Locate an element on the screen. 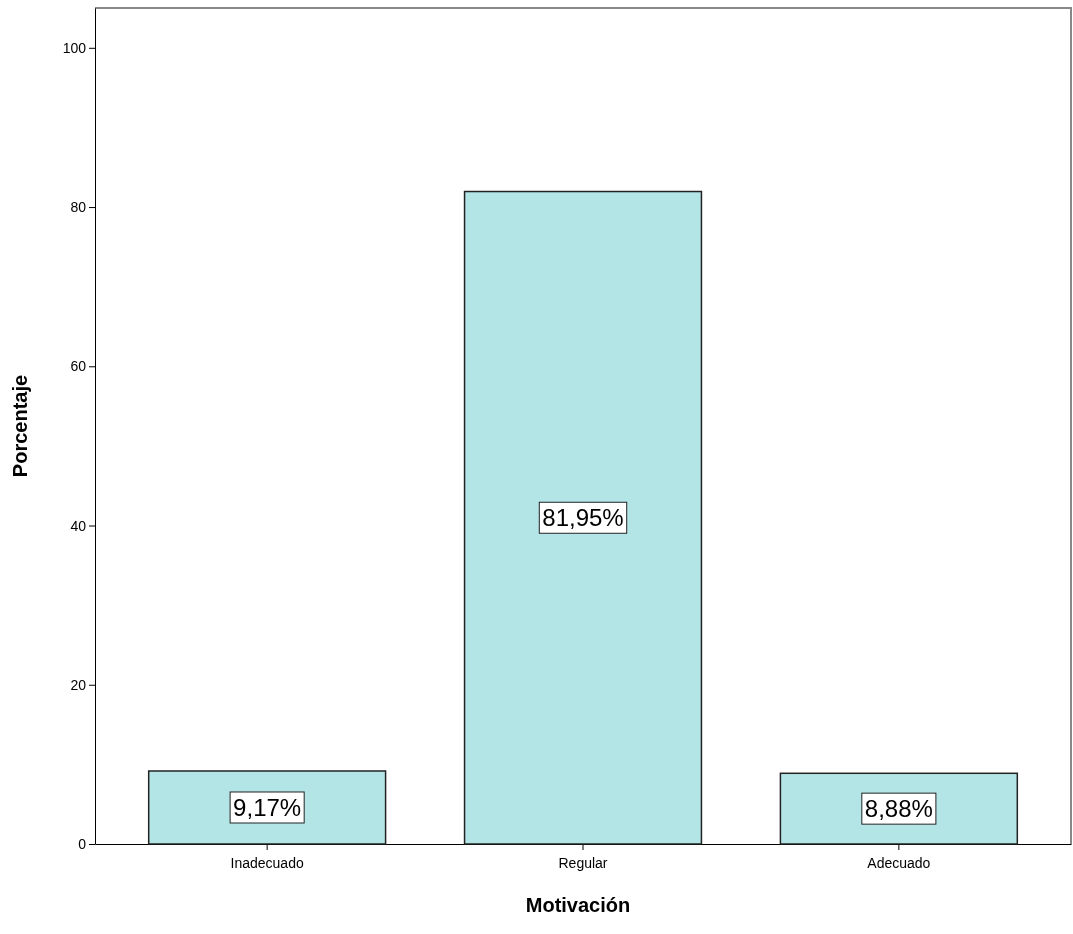 The image size is (1073, 934). y-axis-title: Porcentaje is located at coordinates (20, 426).